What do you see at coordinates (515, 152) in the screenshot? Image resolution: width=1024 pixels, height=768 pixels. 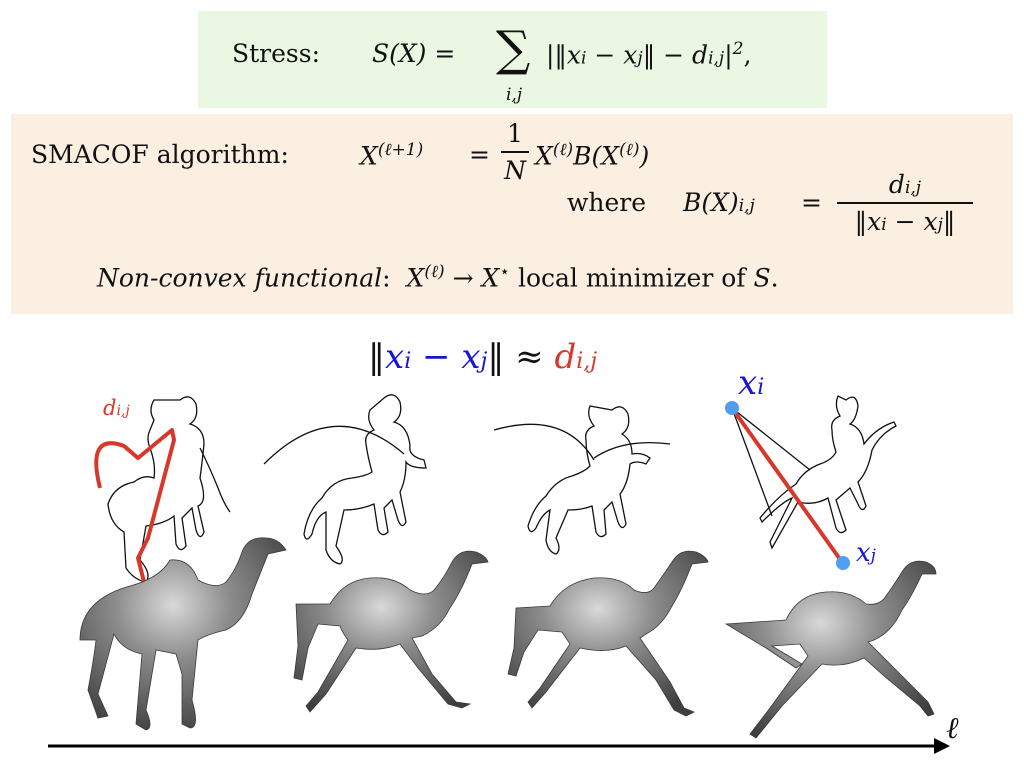 I see `smacof-fraction: 1 N` at bounding box center [515, 152].